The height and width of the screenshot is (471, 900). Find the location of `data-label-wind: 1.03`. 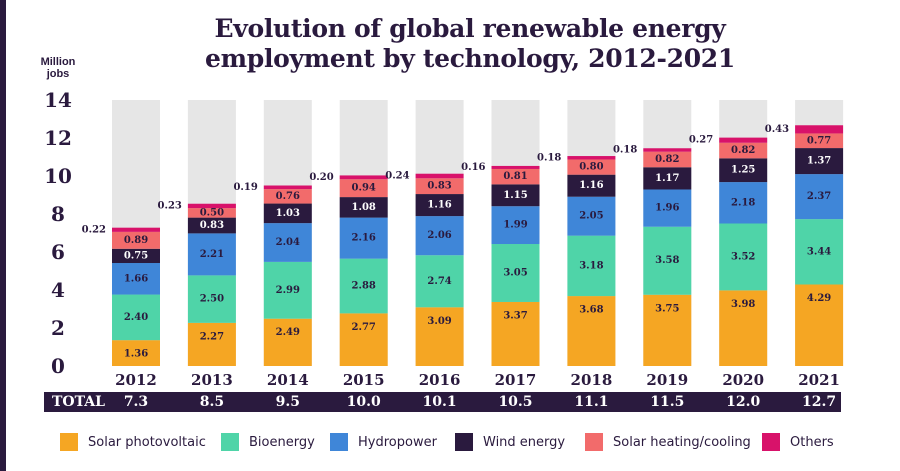

data-label-wind: 1.03 is located at coordinates (288, 213).